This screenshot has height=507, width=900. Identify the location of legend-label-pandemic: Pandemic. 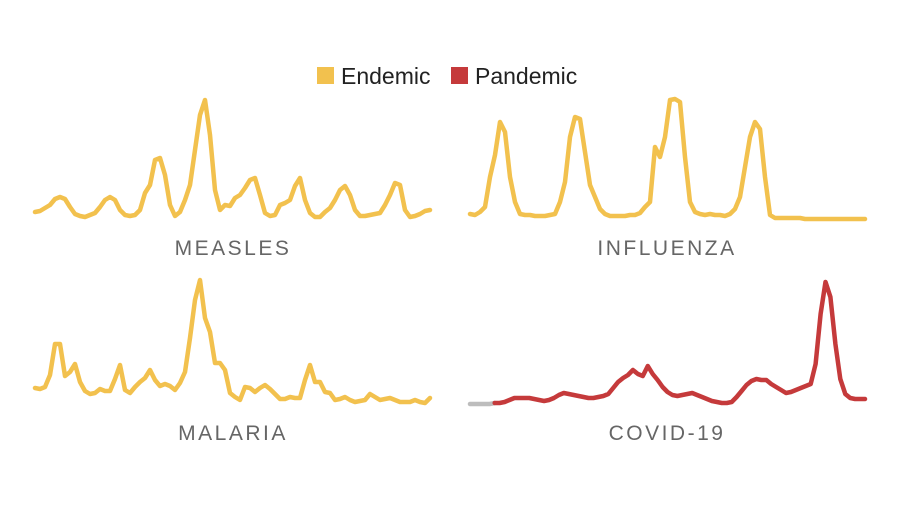
(526, 76).